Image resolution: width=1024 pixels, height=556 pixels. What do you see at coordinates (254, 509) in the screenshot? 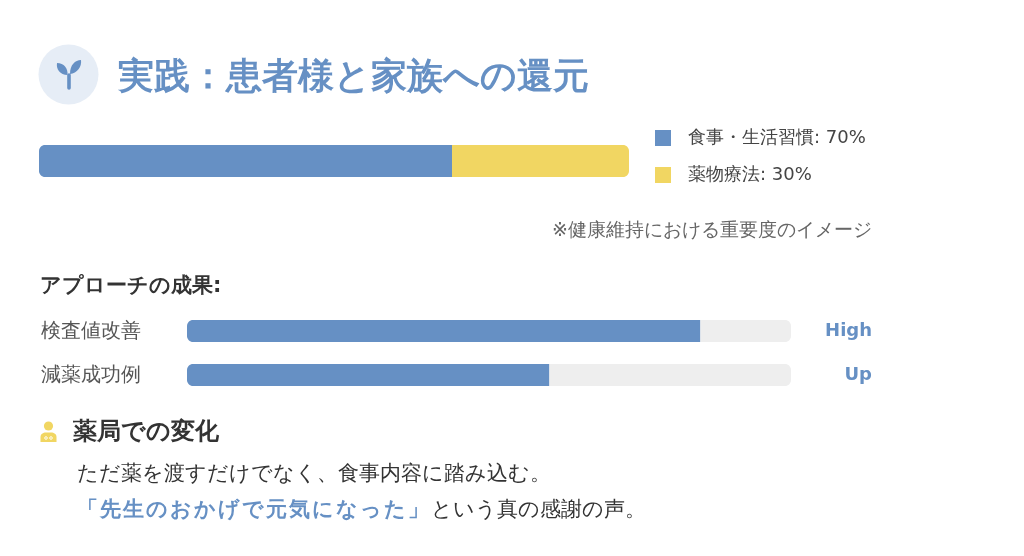
I see `text: 「先生のおかげで元気になった」` at bounding box center [254, 509].